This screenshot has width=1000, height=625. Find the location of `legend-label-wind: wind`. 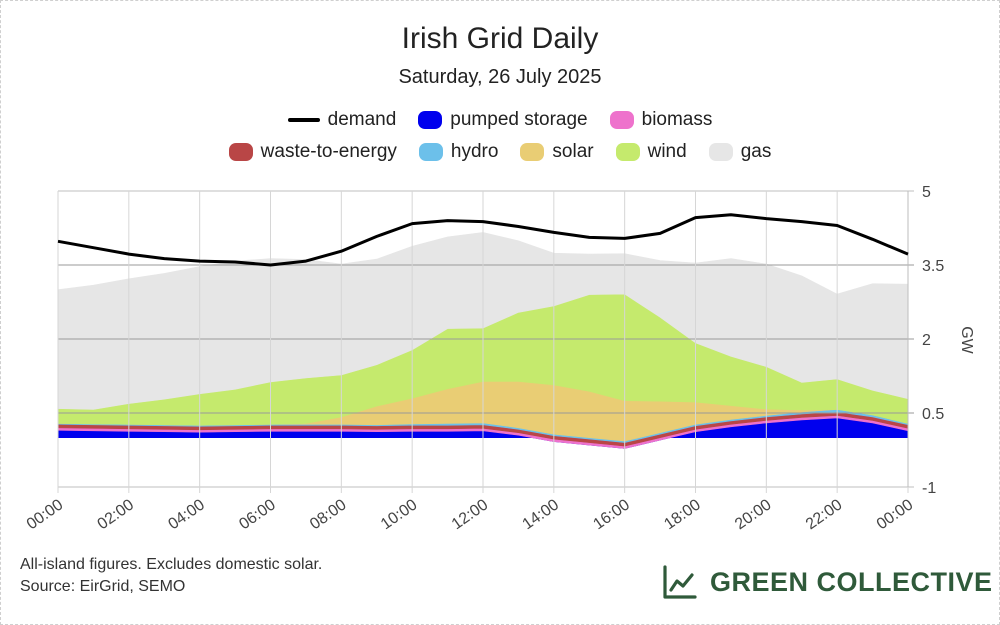

legend-label-wind: wind is located at coordinates (667, 151).